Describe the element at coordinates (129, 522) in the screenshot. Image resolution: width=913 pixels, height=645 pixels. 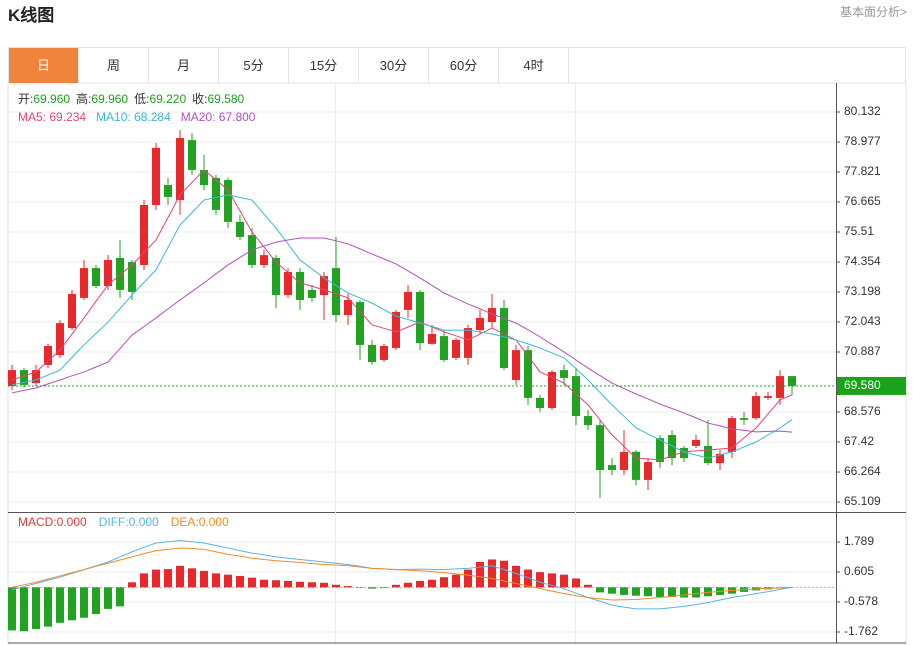
I see `legend-entry: DIFF:0.000` at that location.